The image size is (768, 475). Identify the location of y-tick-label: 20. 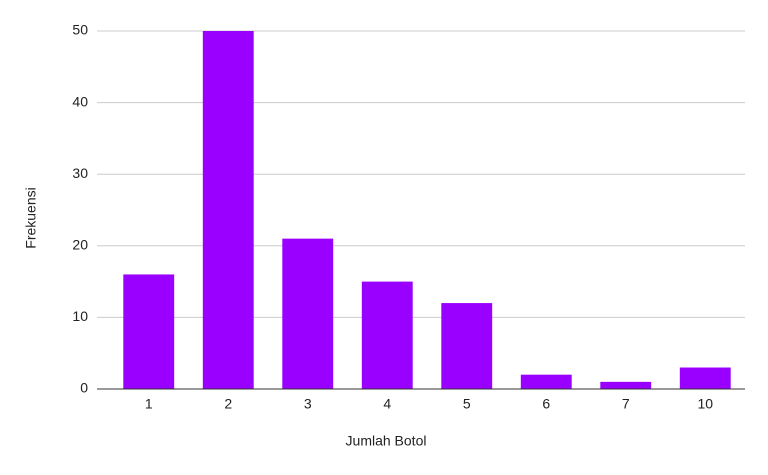
(80, 245).